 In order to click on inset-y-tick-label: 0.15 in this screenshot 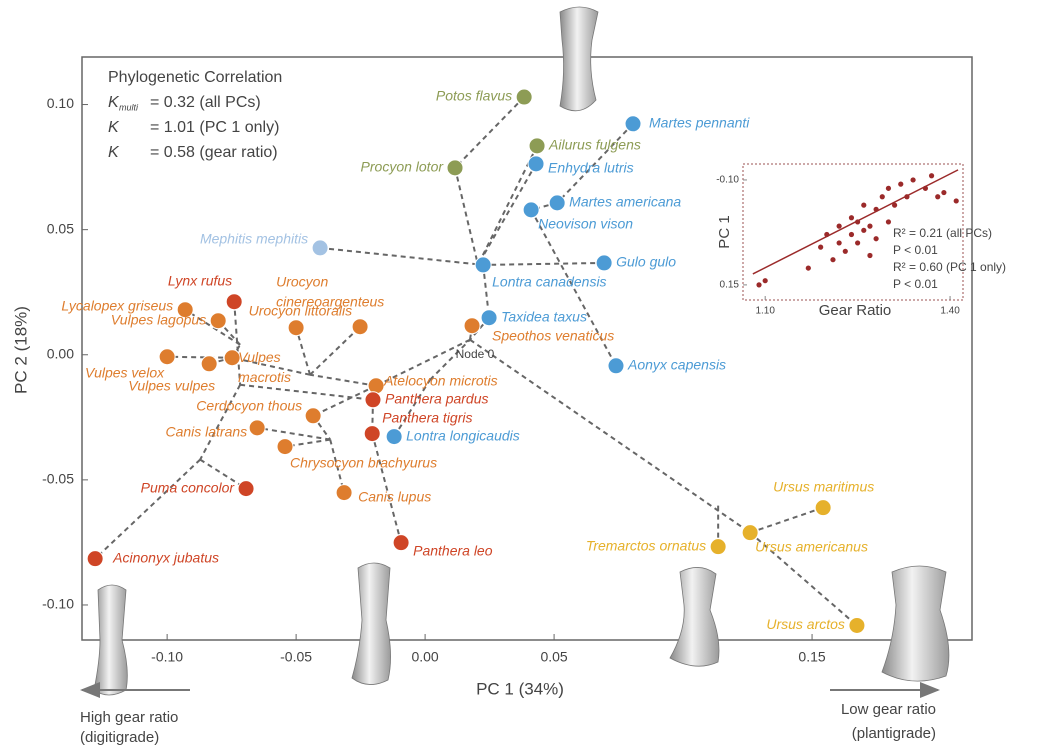, I will do `click(730, 285)`.